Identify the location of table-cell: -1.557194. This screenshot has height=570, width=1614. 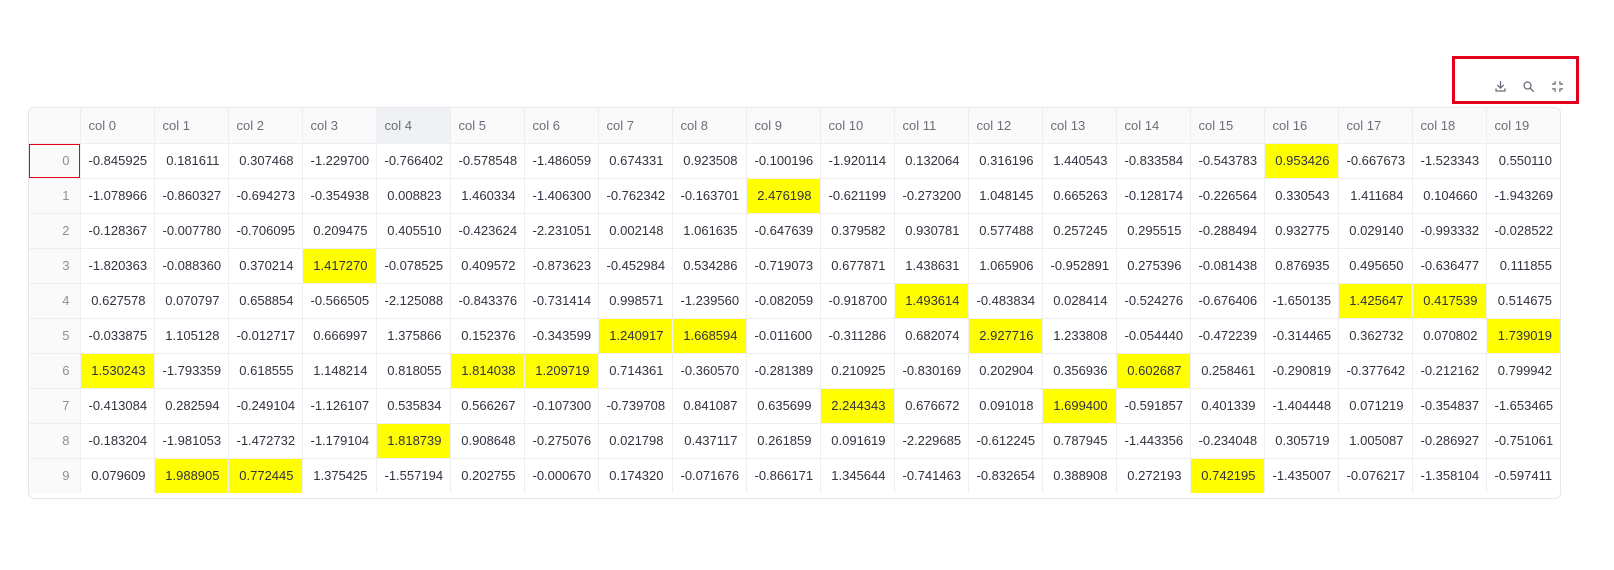
(413, 475).